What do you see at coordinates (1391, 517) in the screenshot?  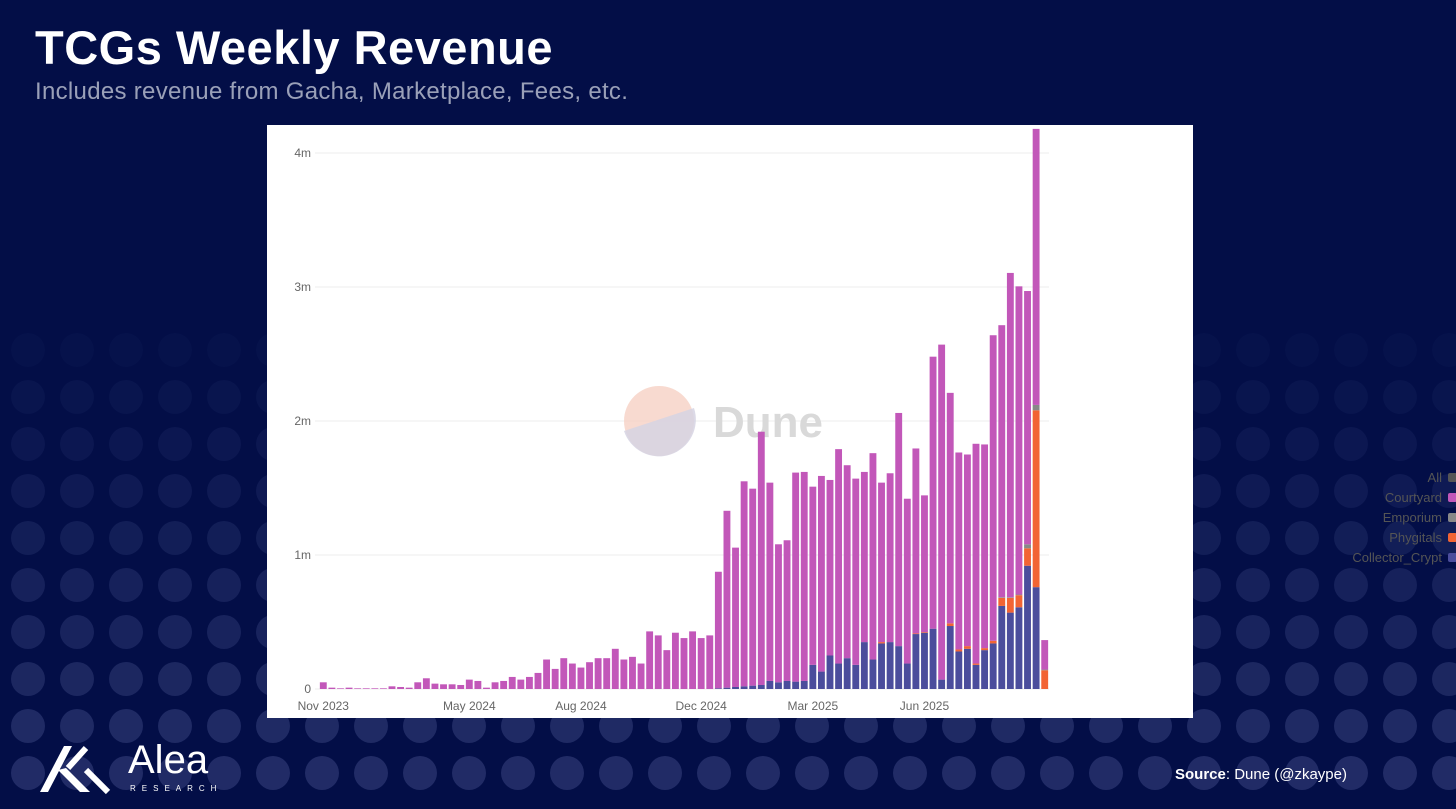 I see `legend-item: Emporium` at bounding box center [1391, 517].